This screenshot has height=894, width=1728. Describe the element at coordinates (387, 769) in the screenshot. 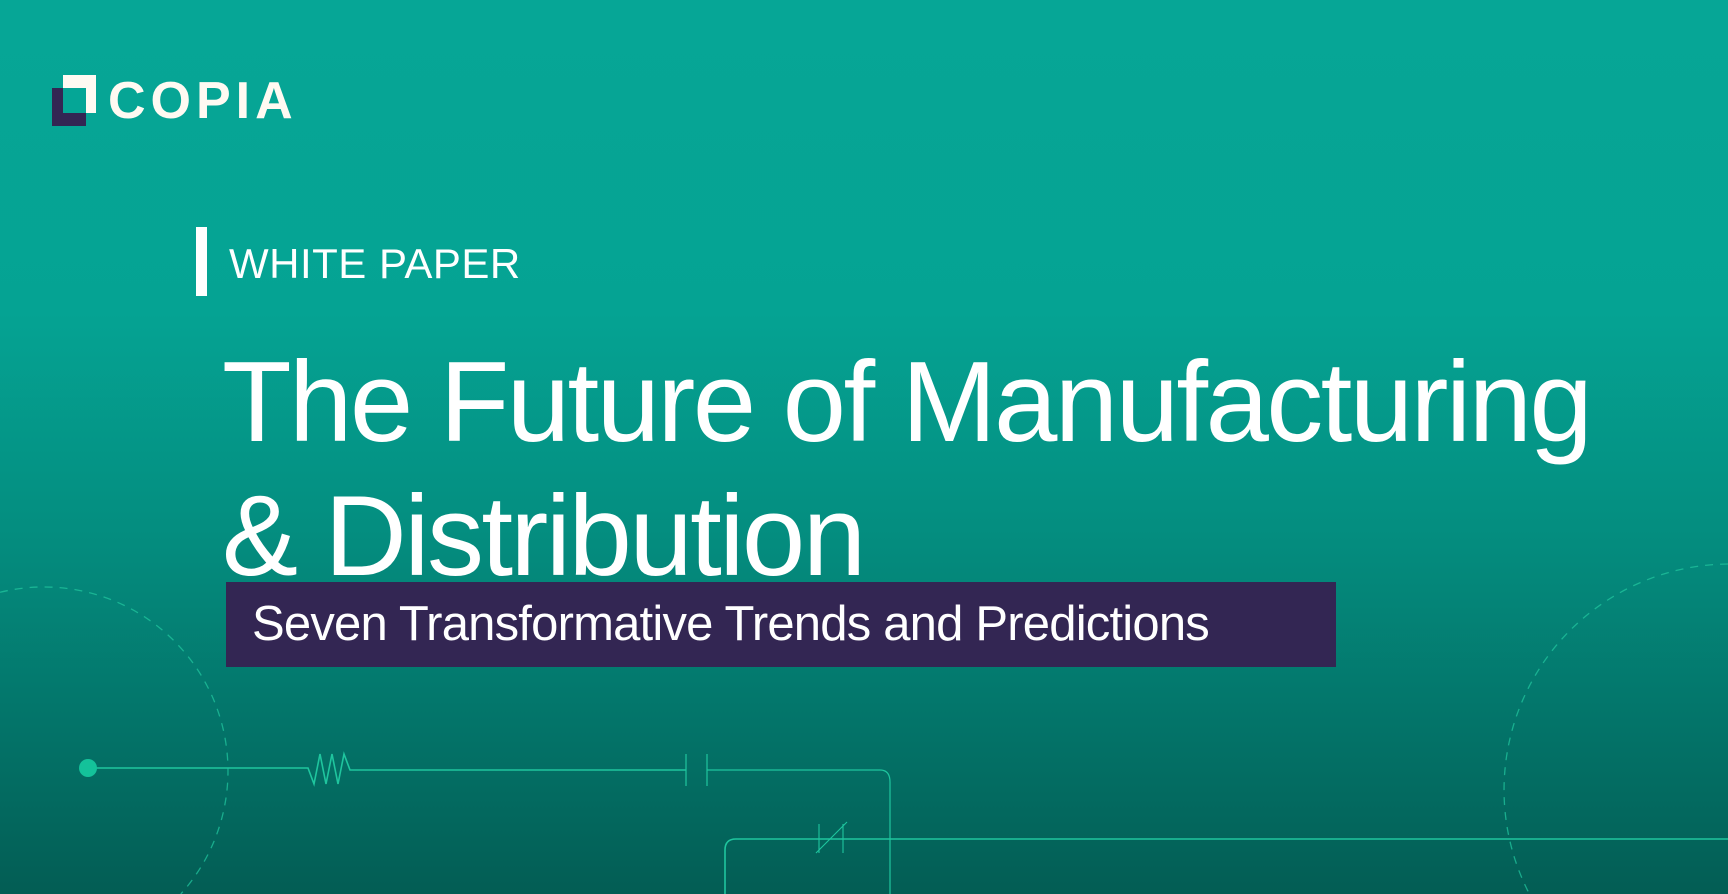

I see `circuit-line-top` at that location.